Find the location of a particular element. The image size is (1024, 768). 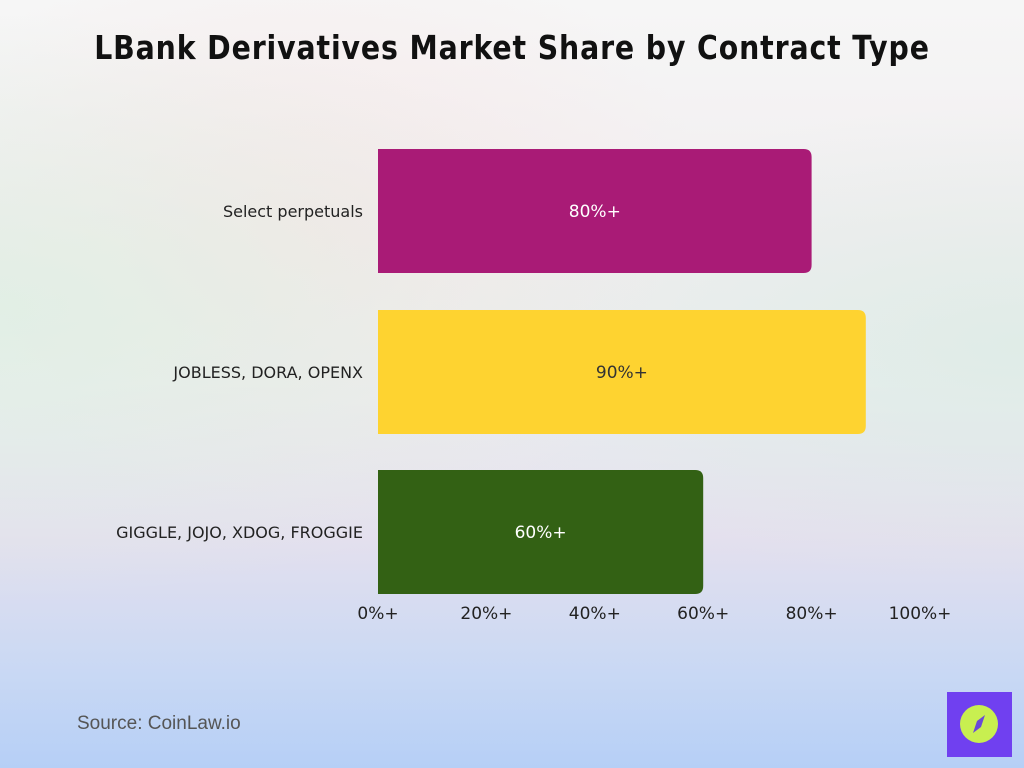

x-tick-label: 80%+ is located at coordinates (812, 614).